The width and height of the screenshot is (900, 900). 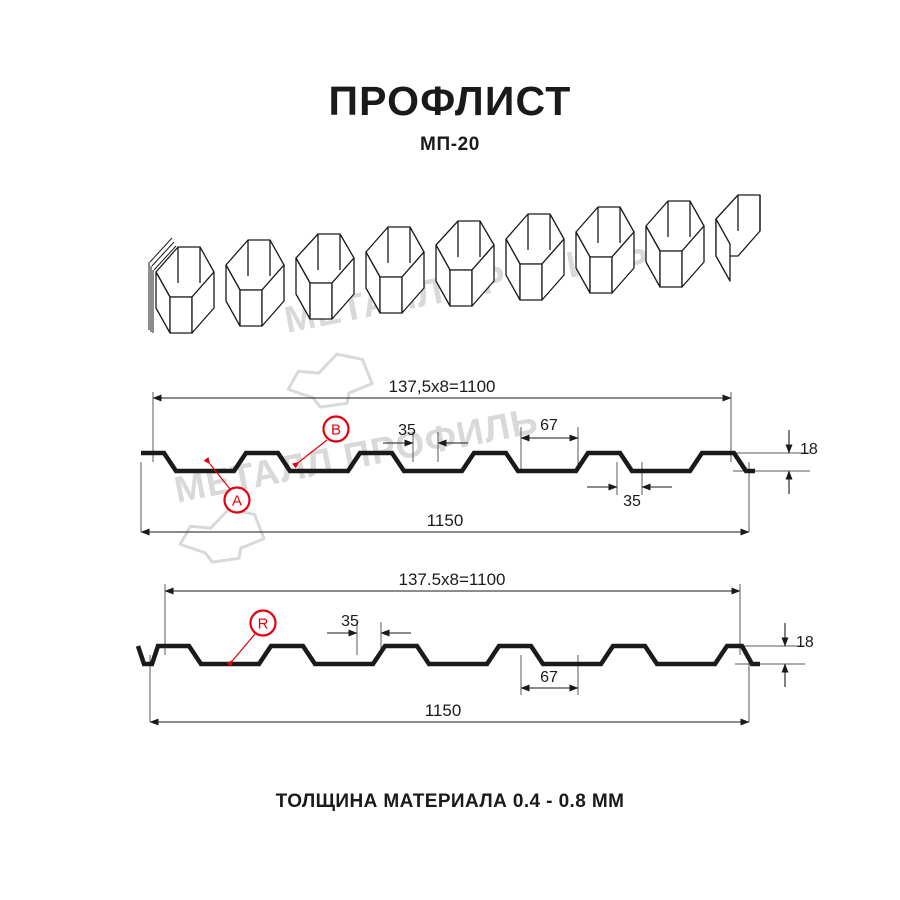 I want to click on section-bottom-extension-lines, so click(x=477, y=653).